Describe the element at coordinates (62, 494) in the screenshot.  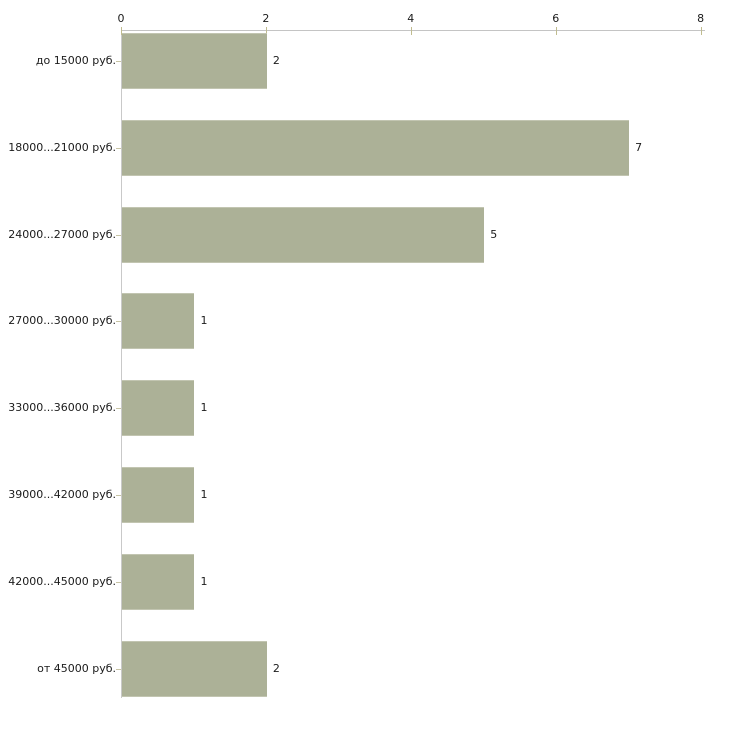
I see `category-label: 39000...42000 руб.` at that location.